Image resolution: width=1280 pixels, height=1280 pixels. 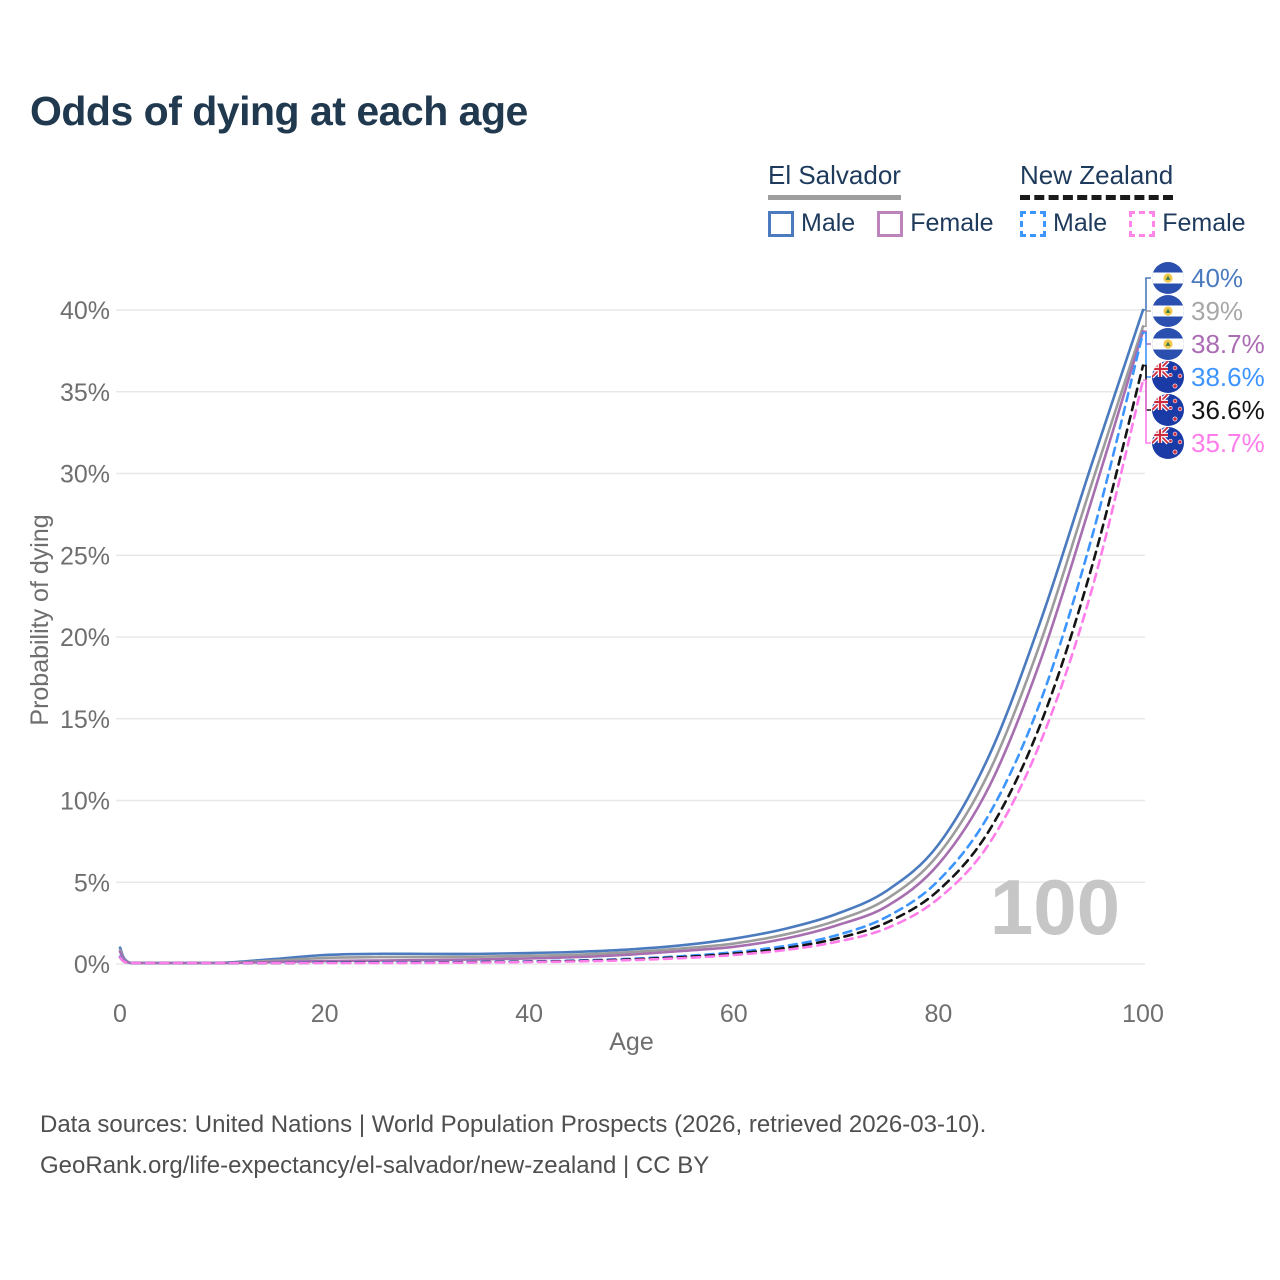 I want to click on y-tick-label: 30%, so click(x=85, y=475).